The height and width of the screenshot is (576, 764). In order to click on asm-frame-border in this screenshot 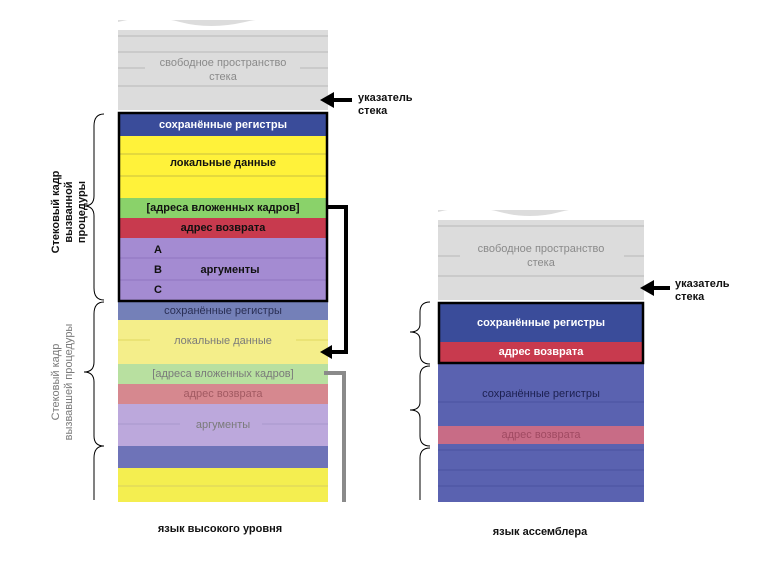, I will do `click(541, 333)`.